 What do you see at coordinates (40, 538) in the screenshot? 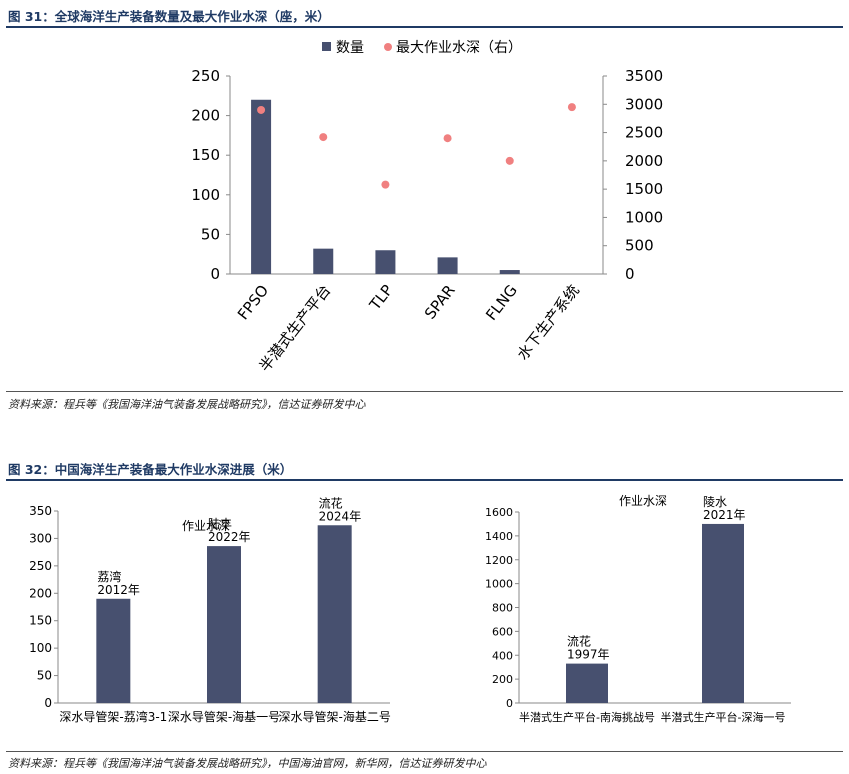
I see `c2-y-tick-label: 300` at bounding box center [40, 538].